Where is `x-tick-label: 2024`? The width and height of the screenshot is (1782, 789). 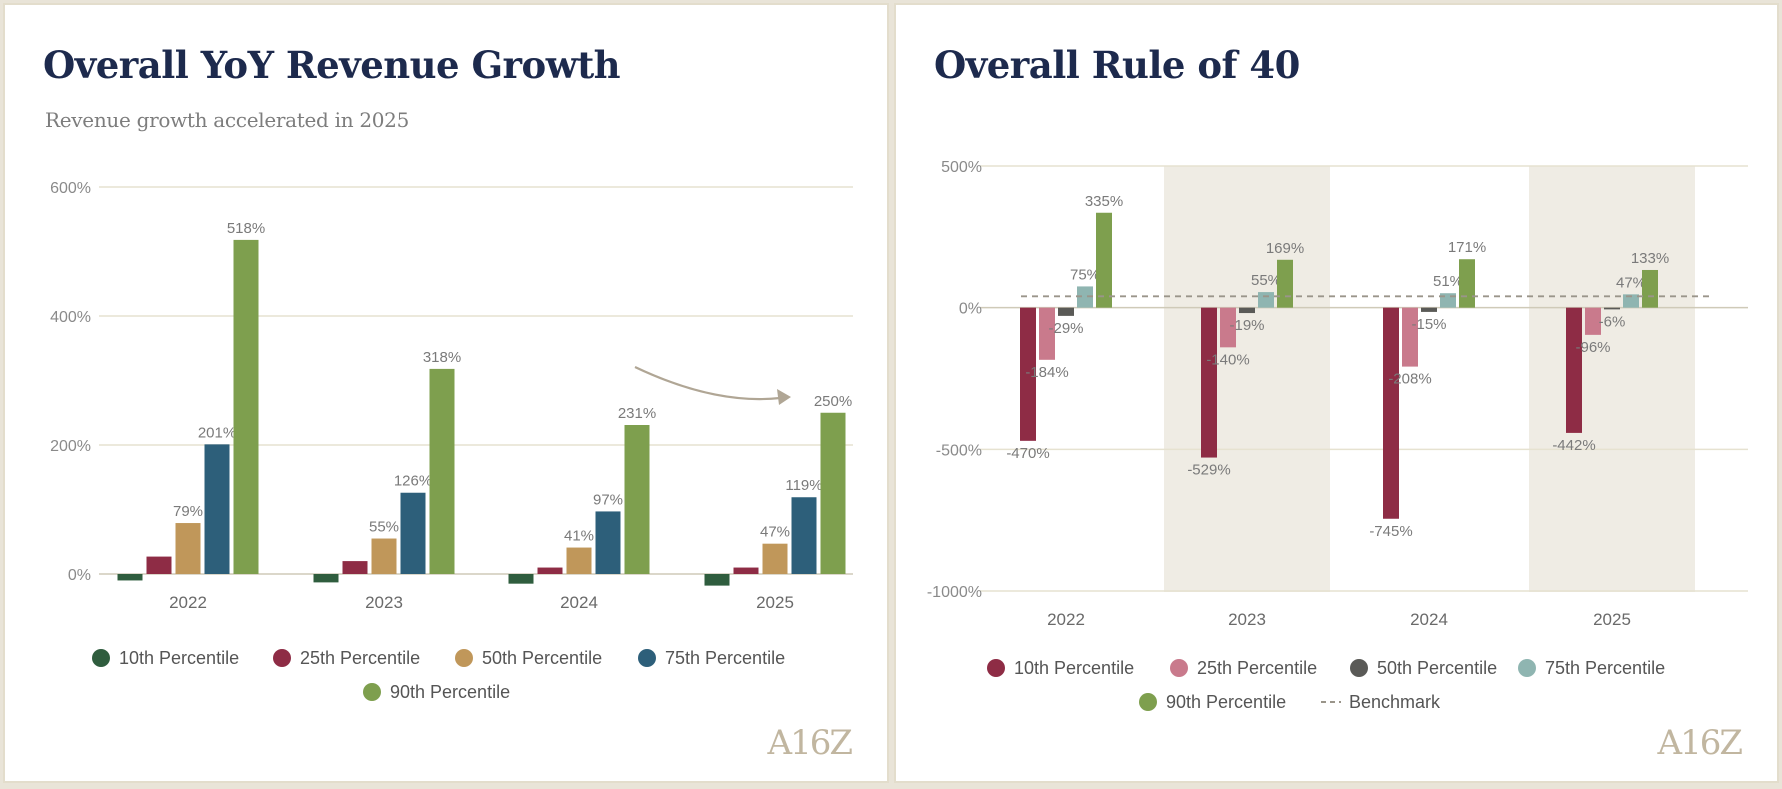 x-tick-label: 2024 is located at coordinates (579, 602).